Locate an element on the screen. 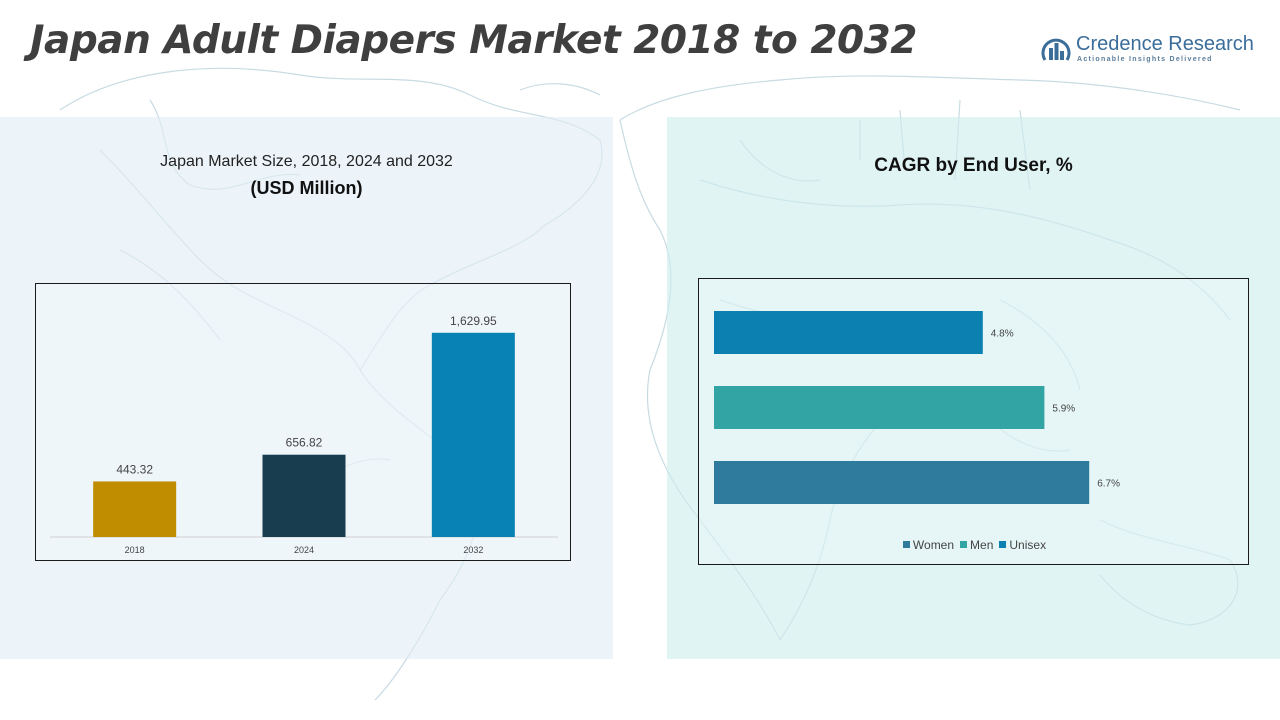 The width and height of the screenshot is (1280, 720). market-size-bar-chart: 443.32 2018 656.82 2024 1,629.95 2032 is located at coordinates (304, 434).